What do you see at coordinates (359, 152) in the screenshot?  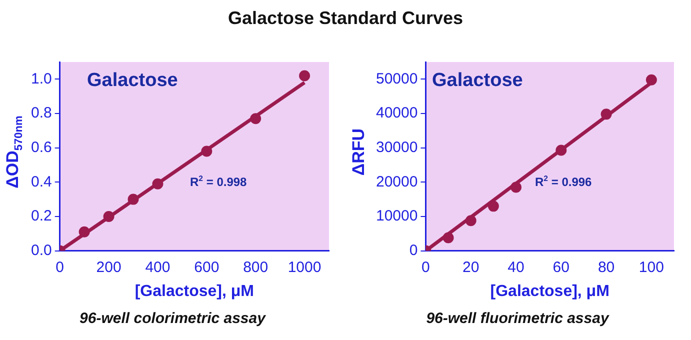 I see `y-axis-title: ΔRFU` at bounding box center [359, 152].